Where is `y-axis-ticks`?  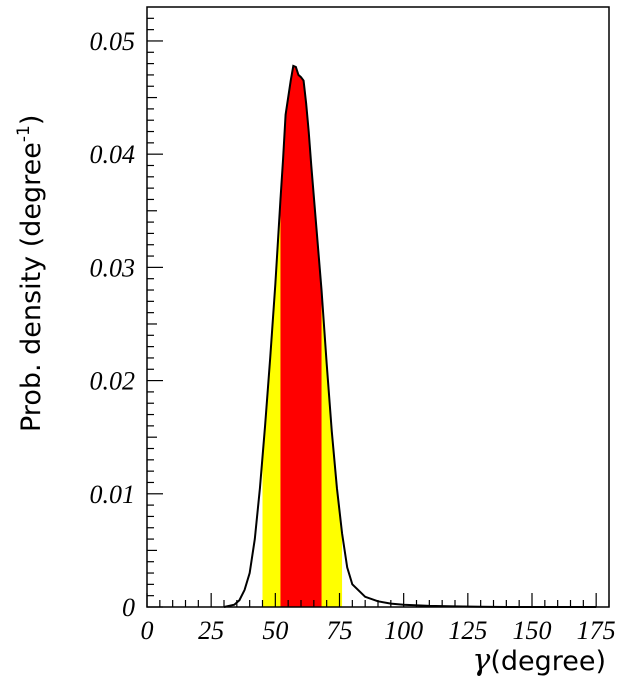 y-axis-ticks is located at coordinates (155, 312).